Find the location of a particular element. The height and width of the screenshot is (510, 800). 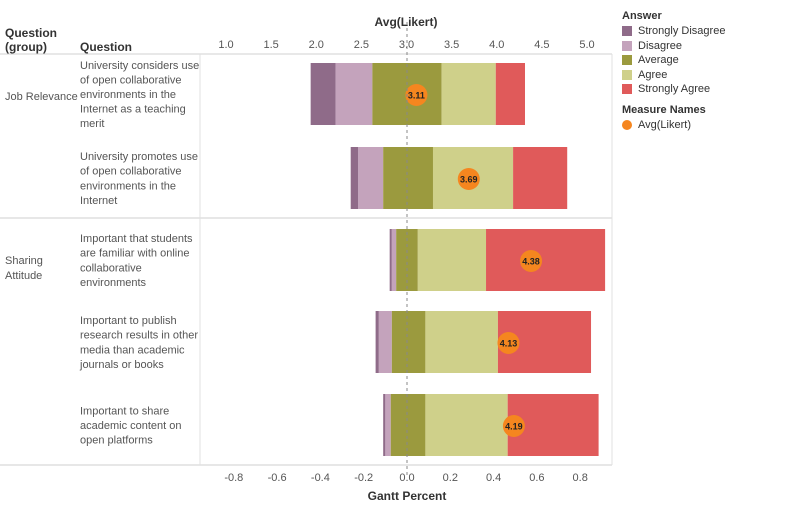

question-label: Important to publish is located at coordinates (128, 321).